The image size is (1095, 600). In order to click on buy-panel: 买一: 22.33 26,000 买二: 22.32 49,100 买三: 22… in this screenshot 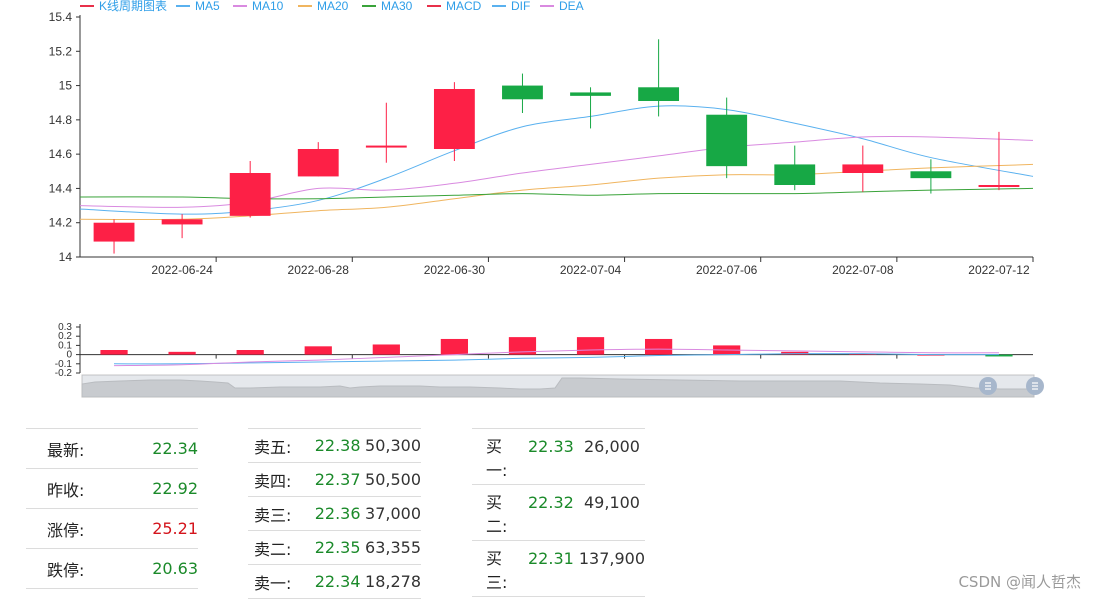, I will do `click(558, 512)`.